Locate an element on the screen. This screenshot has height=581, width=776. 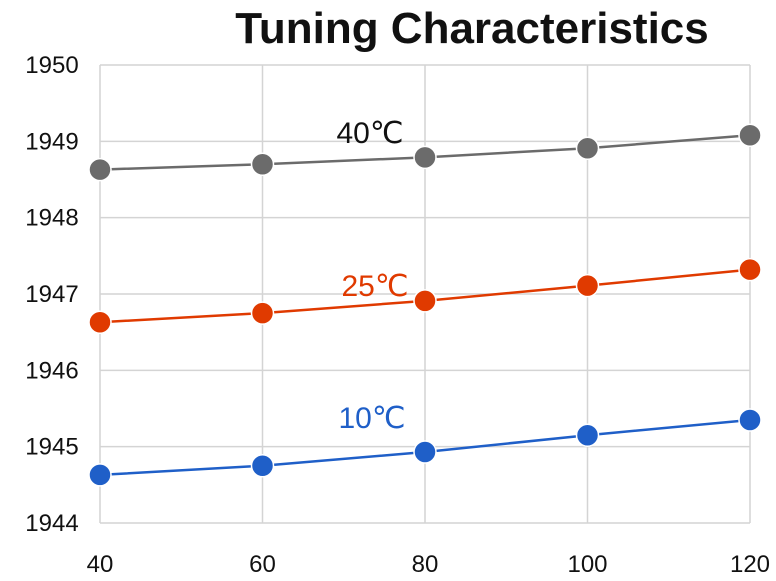
x-tick-label: 100 is located at coordinates (587, 564).